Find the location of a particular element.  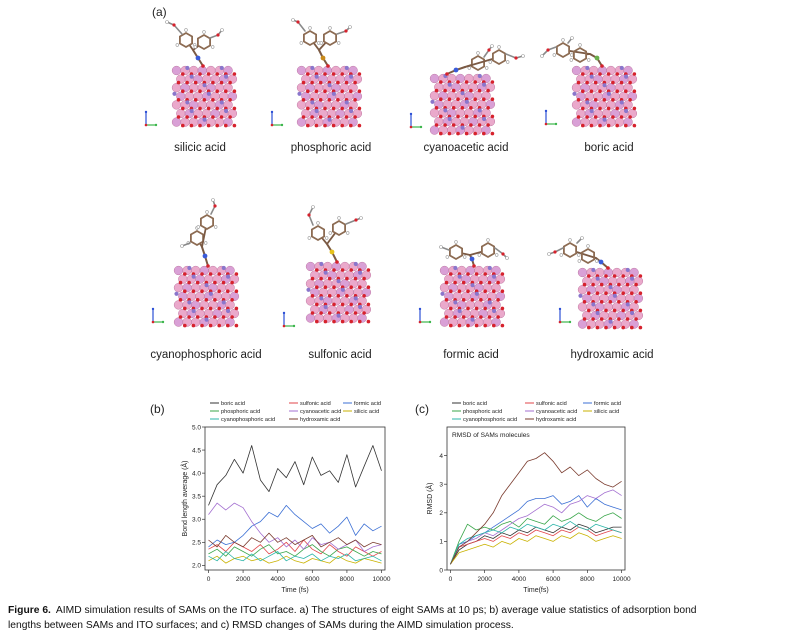

y-tick-label: 4.0 is located at coordinates (196, 473).